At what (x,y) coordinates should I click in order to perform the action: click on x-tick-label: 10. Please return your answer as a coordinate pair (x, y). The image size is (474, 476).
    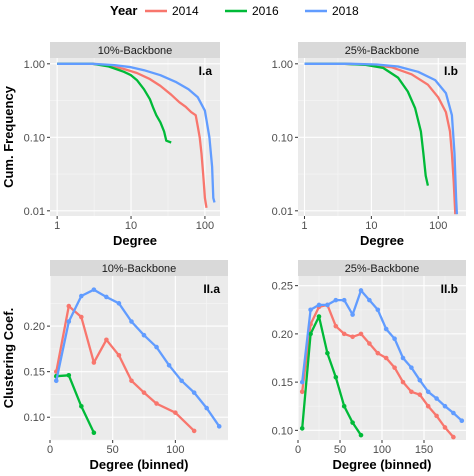
    Looking at the image, I should click on (371, 226).